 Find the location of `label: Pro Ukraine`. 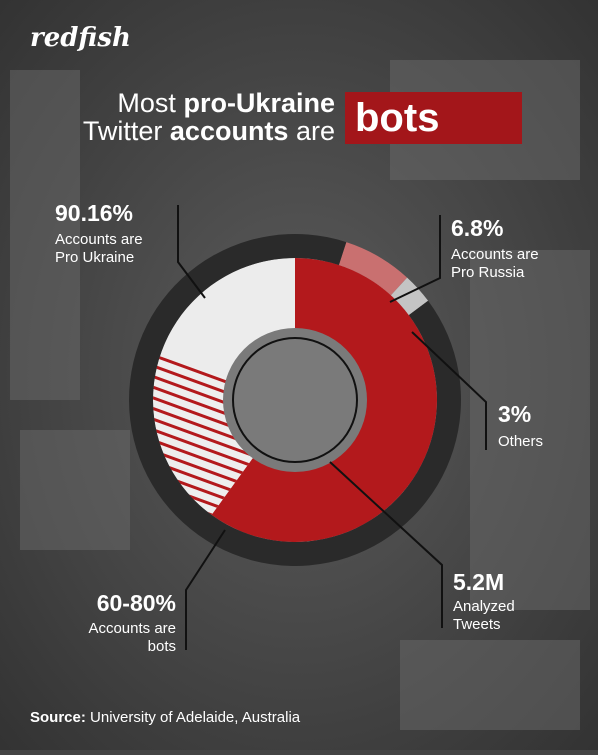

label: Pro Ukraine is located at coordinates (94, 257).